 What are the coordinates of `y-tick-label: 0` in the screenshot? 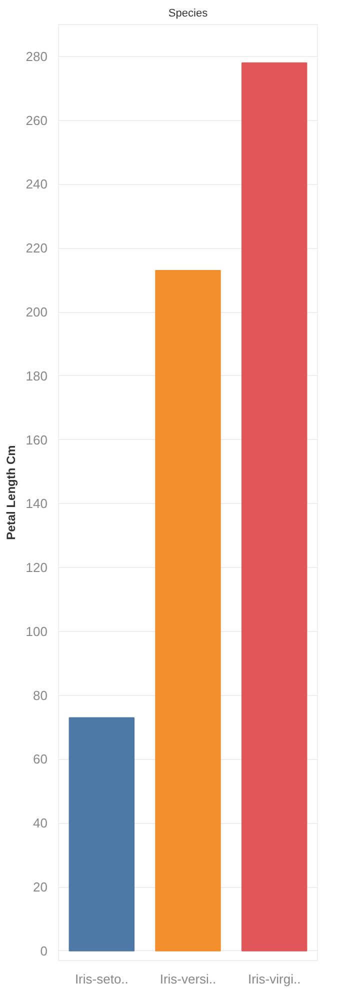 It's located at (44, 950).